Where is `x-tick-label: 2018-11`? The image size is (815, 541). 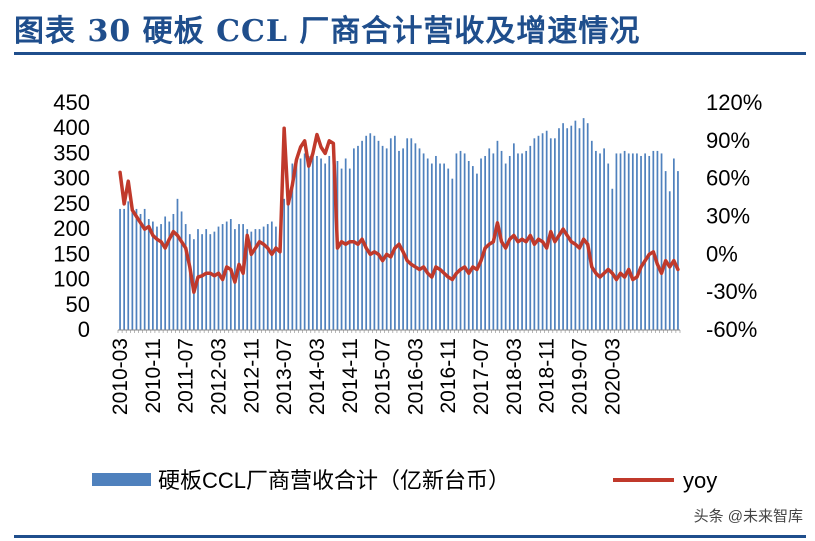
x-tick-label: 2018-11 is located at coordinates (547, 376).